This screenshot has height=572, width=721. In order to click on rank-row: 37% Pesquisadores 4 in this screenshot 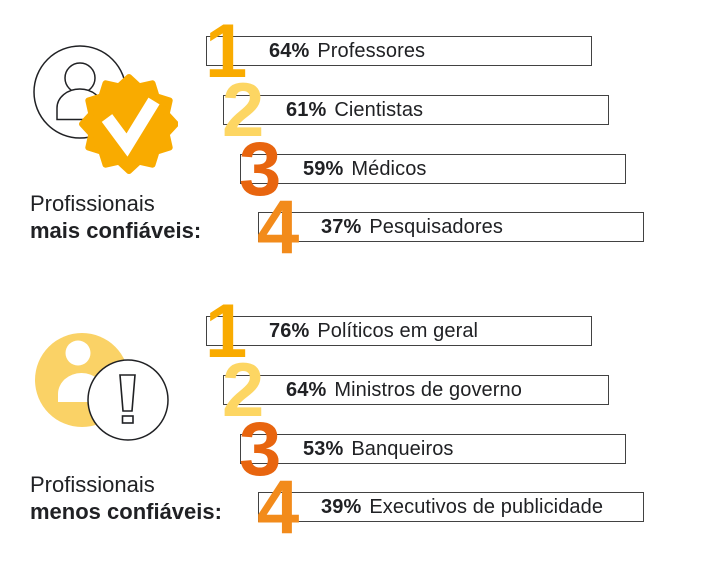, I will do `click(450, 227)`.